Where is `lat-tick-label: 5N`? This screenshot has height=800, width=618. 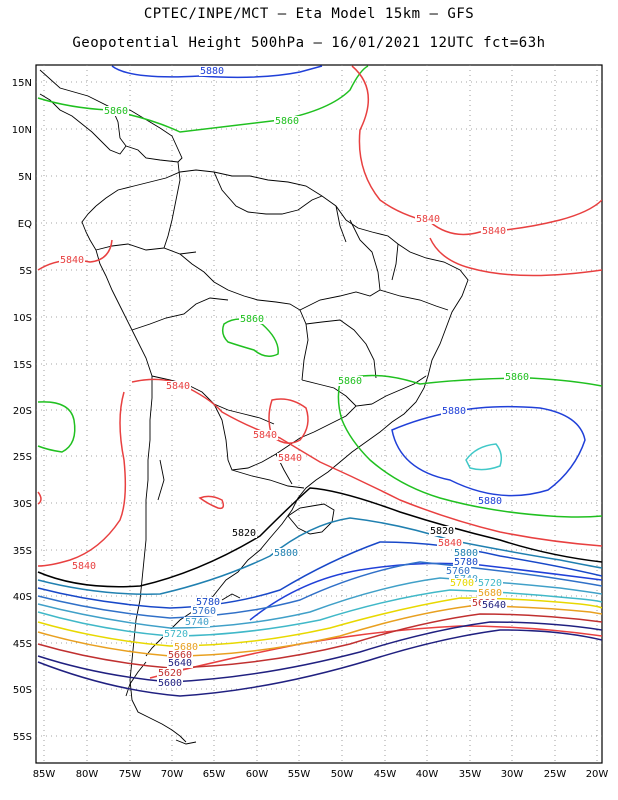
lat-tick-label: 5N is located at coordinates (25, 177).